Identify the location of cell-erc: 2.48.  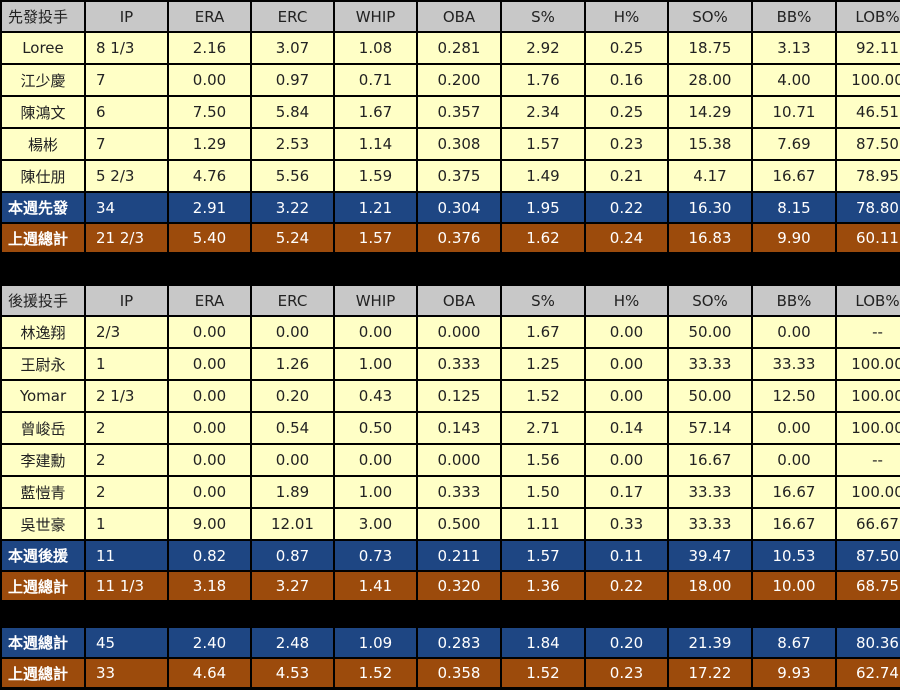
(292, 642).